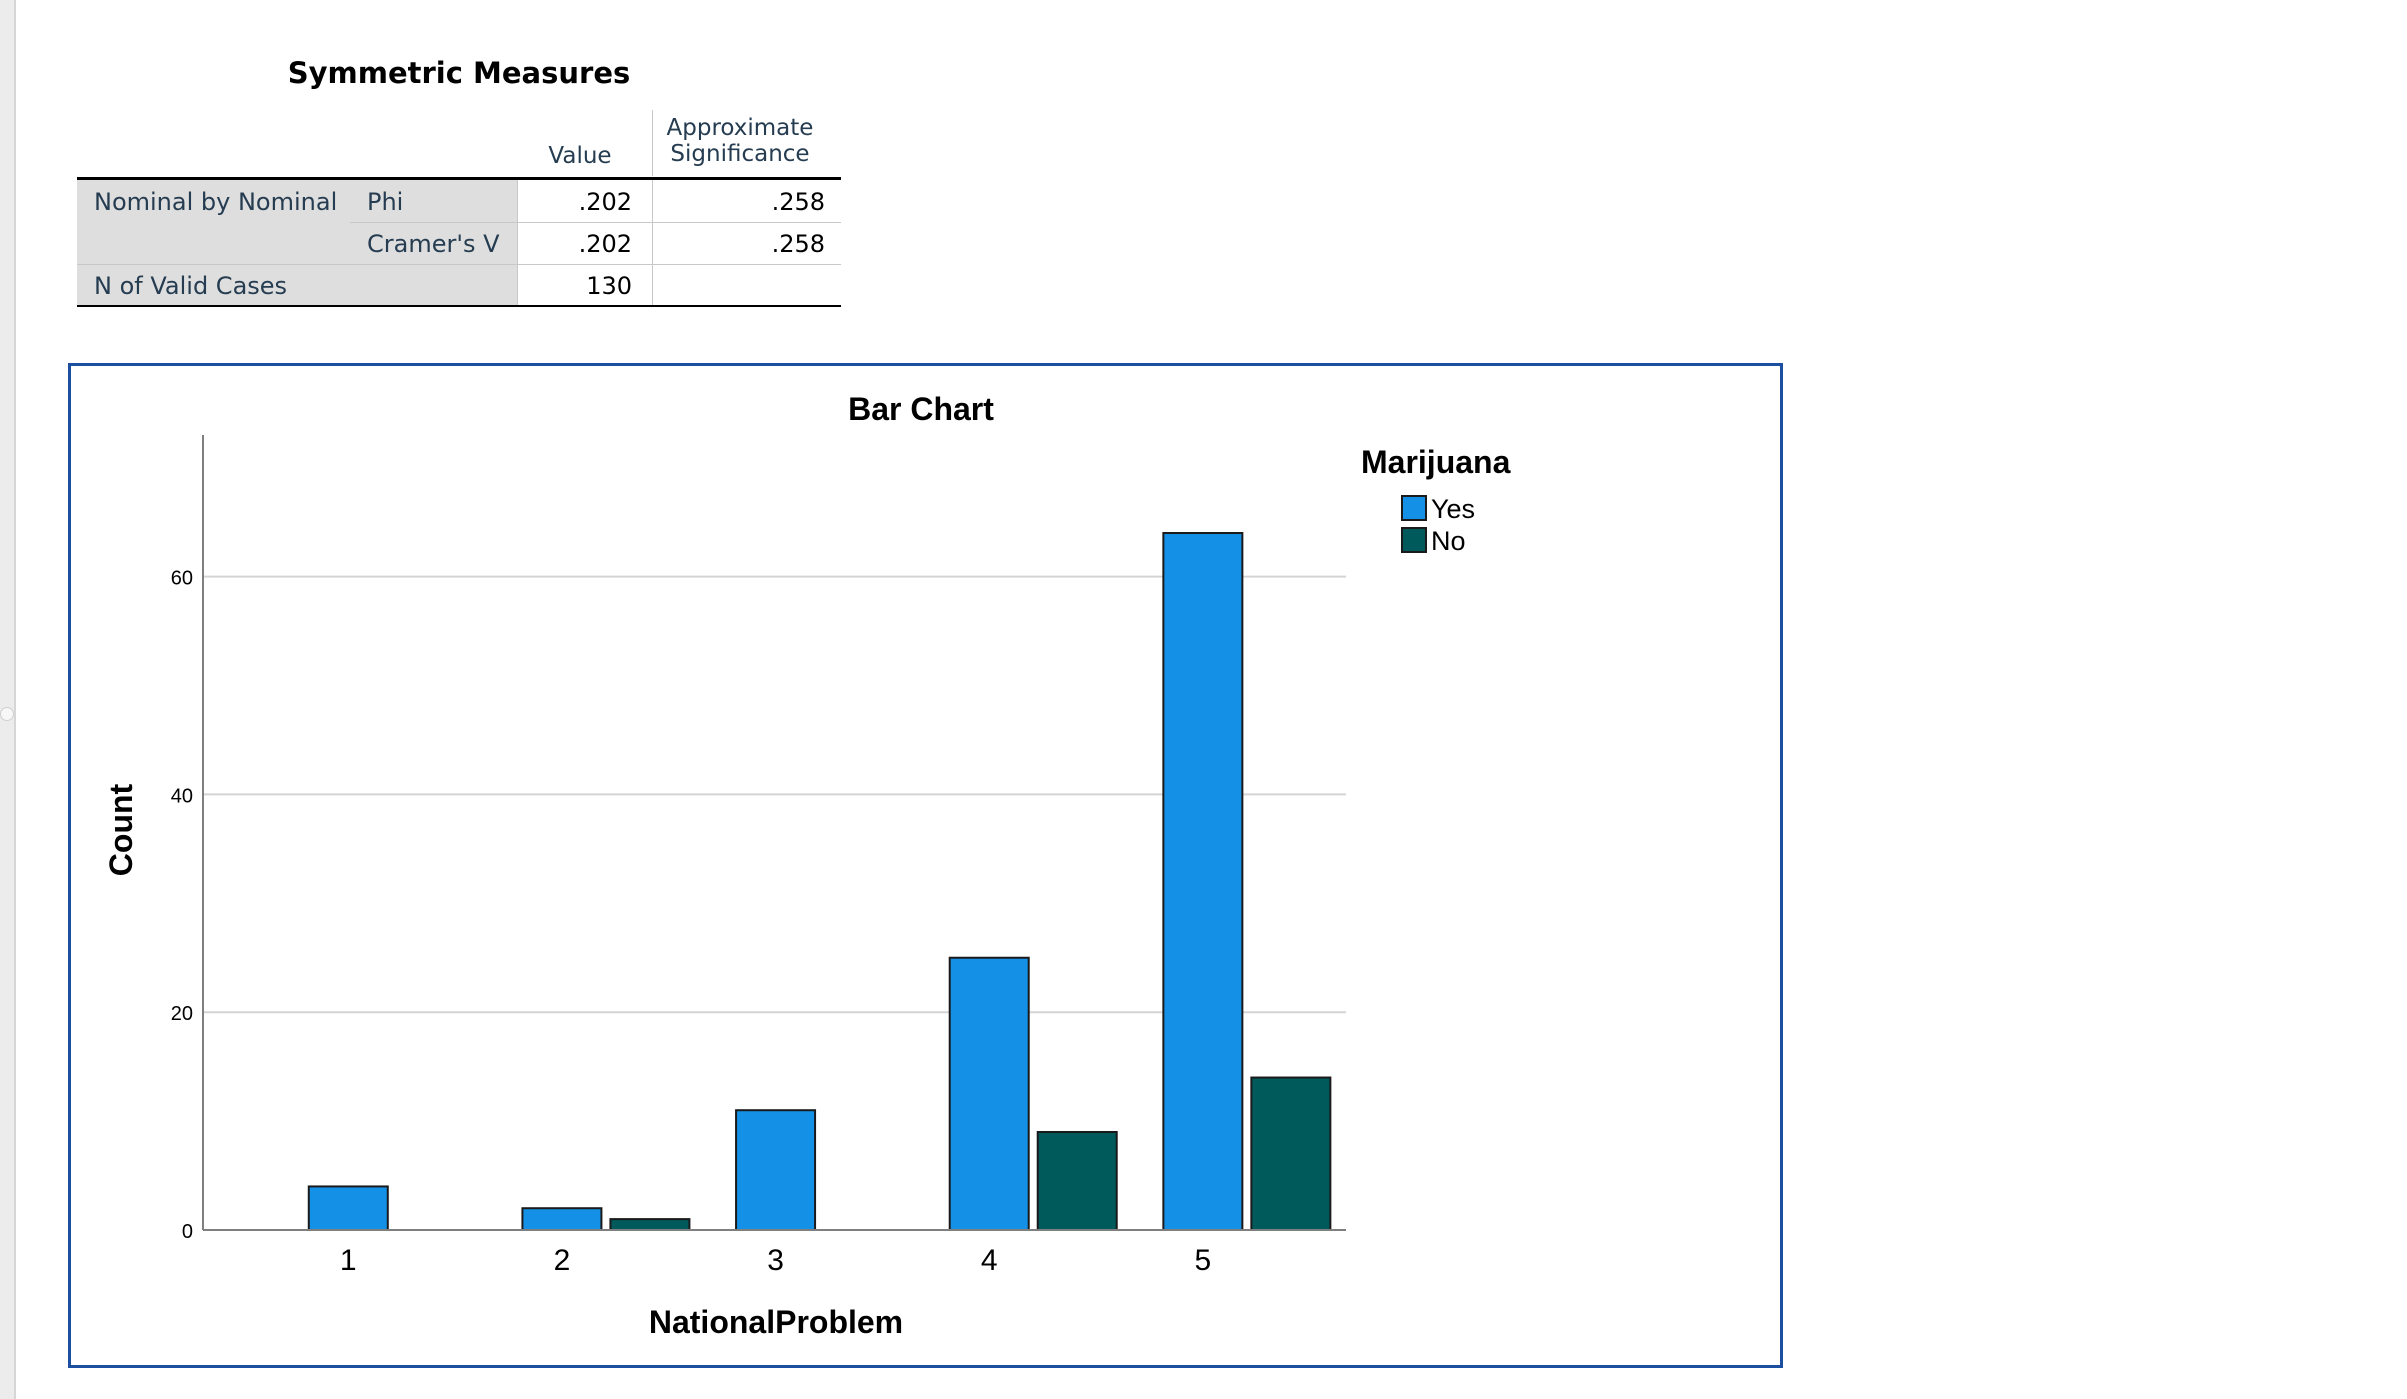 This screenshot has width=2407, height=1399. What do you see at coordinates (191, 286) in the screenshot?
I see `row-label-valid-cases: N of Valid Cases` at bounding box center [191, 286].